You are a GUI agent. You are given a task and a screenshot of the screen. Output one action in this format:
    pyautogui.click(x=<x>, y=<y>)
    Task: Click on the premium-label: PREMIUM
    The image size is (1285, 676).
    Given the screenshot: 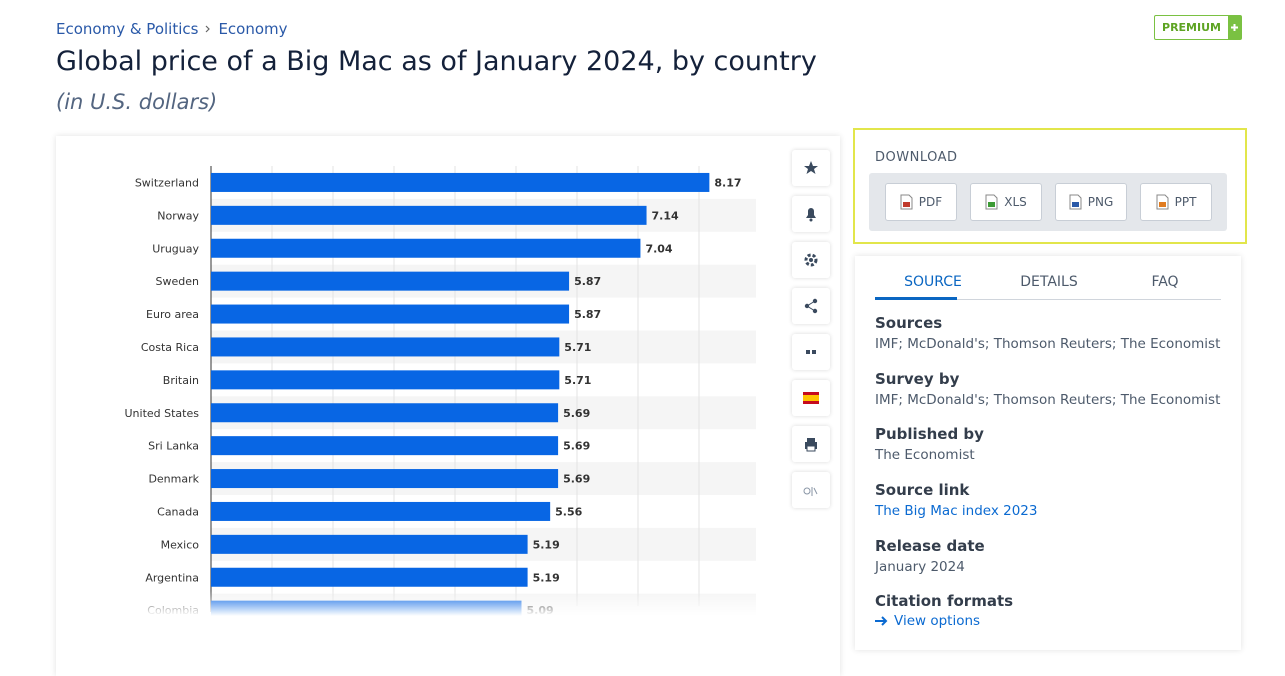 What is the action you would take?
    pyautogui.click(x=1191, y=27)
    